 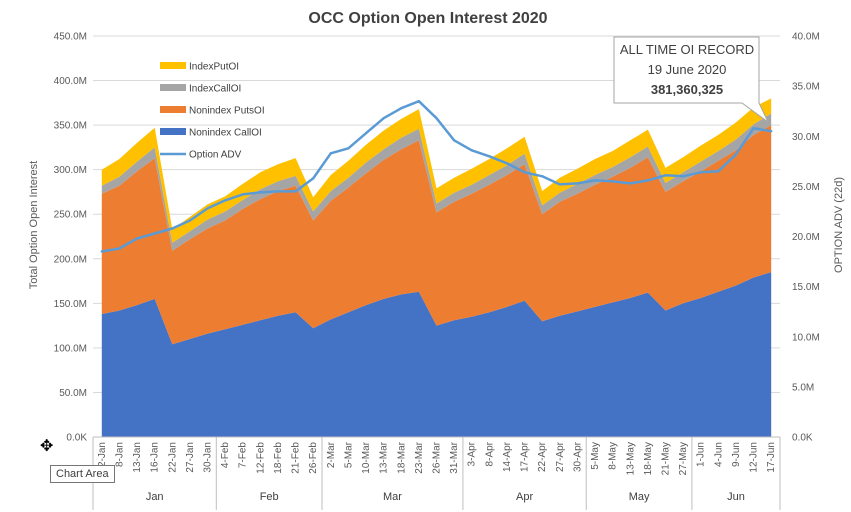 What do you see at coordinates (260, 458) in the screenshot?
I see `x-tick-label: 12-Feb` at bounding box center [260, 458].